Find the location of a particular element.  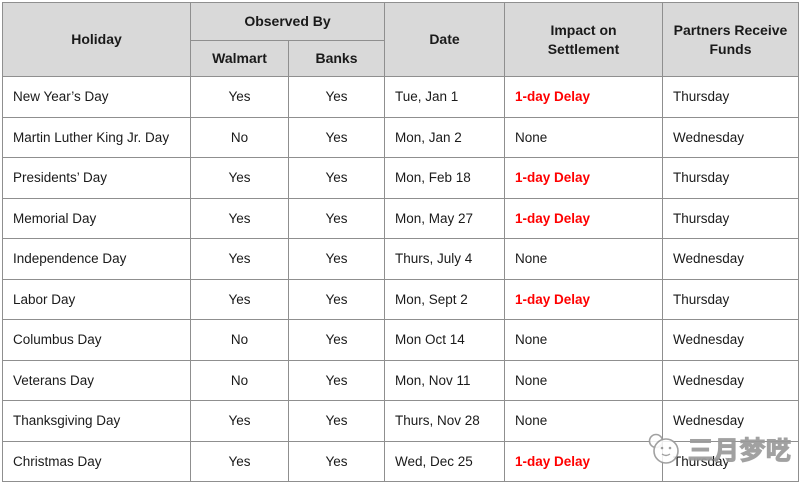

holiday-cell: Independence Day is located at coordinates (96, 259).